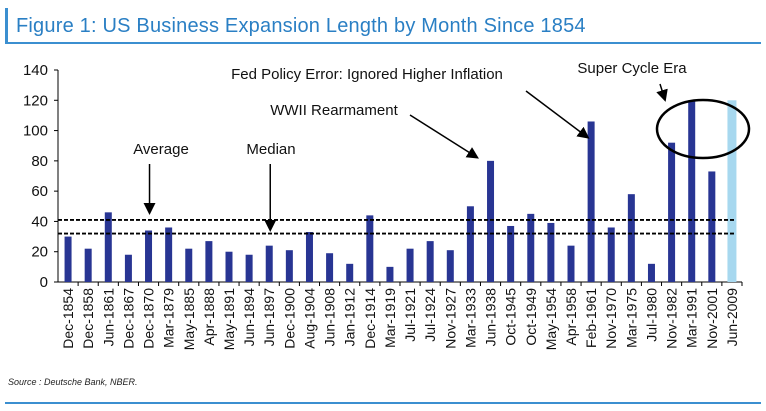 This screenshot has height=411, width=766. What do you see at coordinates (662, 92) in the screenshot?
I see `super-cycle-arrow` at bounding box center [662, 92].